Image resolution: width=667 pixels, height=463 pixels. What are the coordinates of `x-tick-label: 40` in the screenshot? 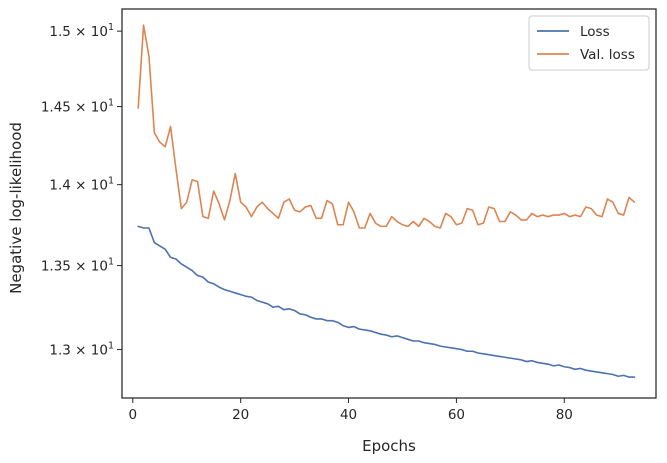 It's located at (348, 415).